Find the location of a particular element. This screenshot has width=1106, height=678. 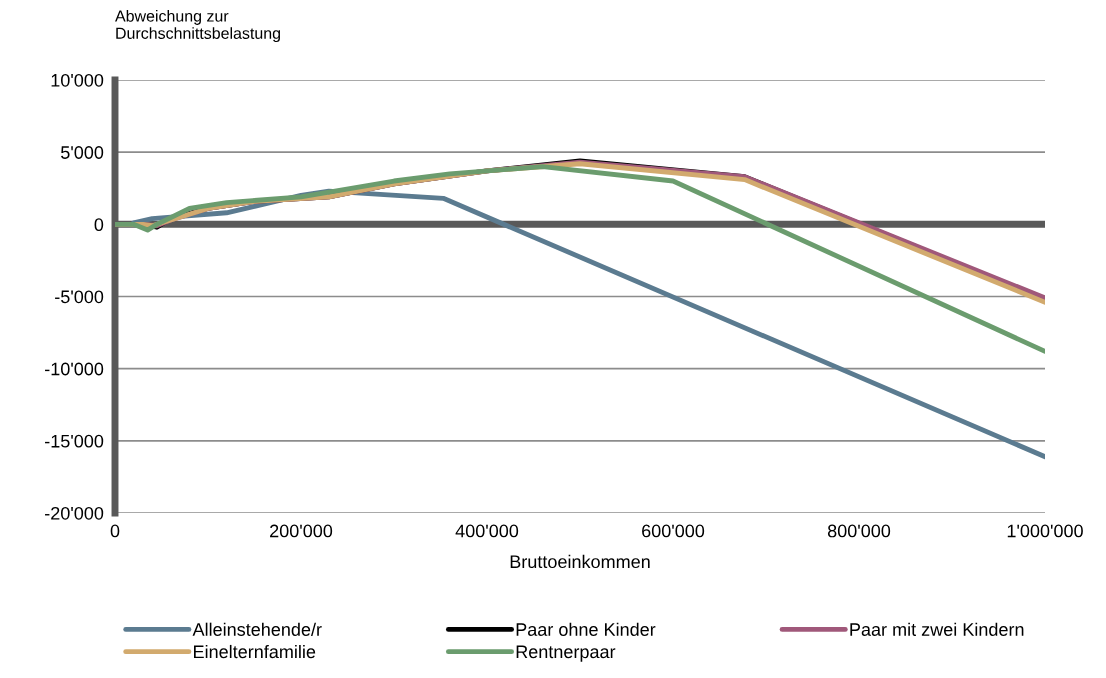

legend-label: Paar ohne Kinder is located at coordinates (586, 629).